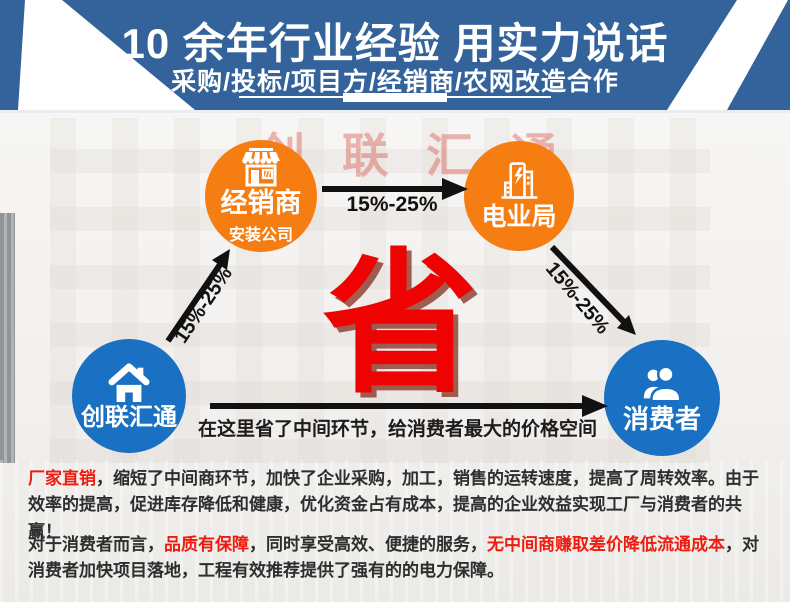 This screenshot has height=602, width=790. Describe the element at coordinates (96, 544) in the screenshot. I see `paragraph-text: 对于消费者而言，` at that location.